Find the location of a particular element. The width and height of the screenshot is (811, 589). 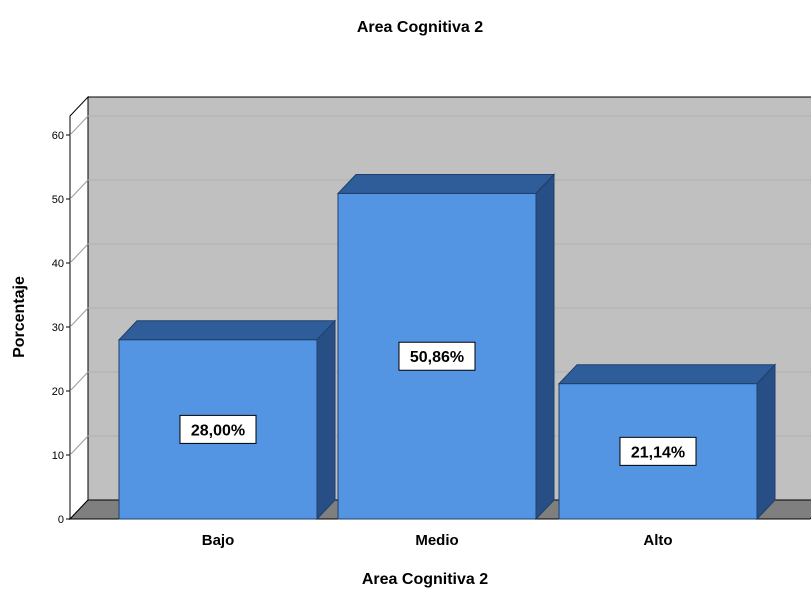

category-label: Medio is located at coordinates (436, 540).